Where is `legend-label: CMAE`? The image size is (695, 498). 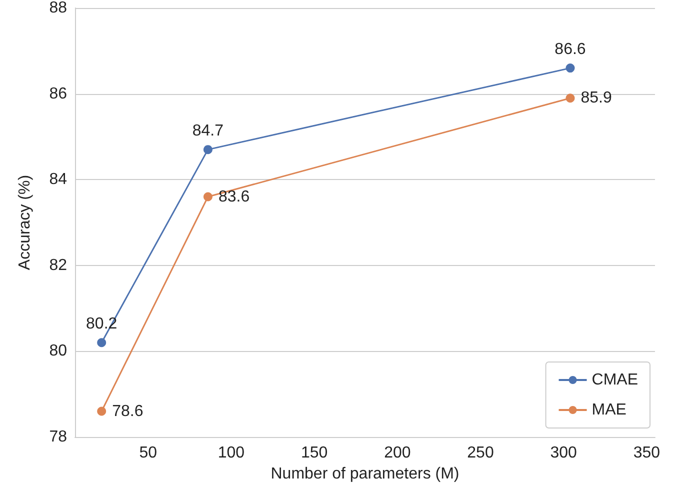 legend-label: CMAE is located at coordinates (615, 380).